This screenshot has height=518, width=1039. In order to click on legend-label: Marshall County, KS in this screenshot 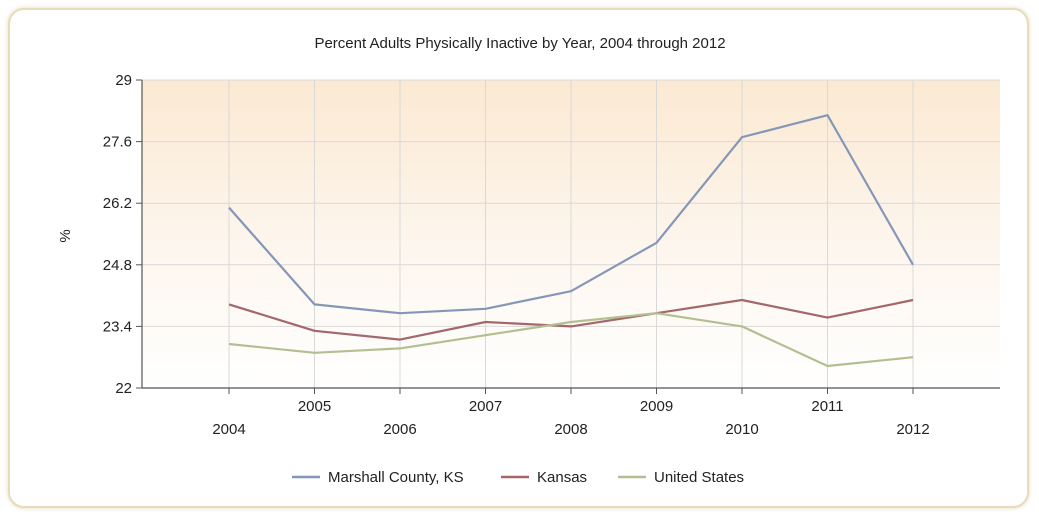, I will do `click(396, 477)`.